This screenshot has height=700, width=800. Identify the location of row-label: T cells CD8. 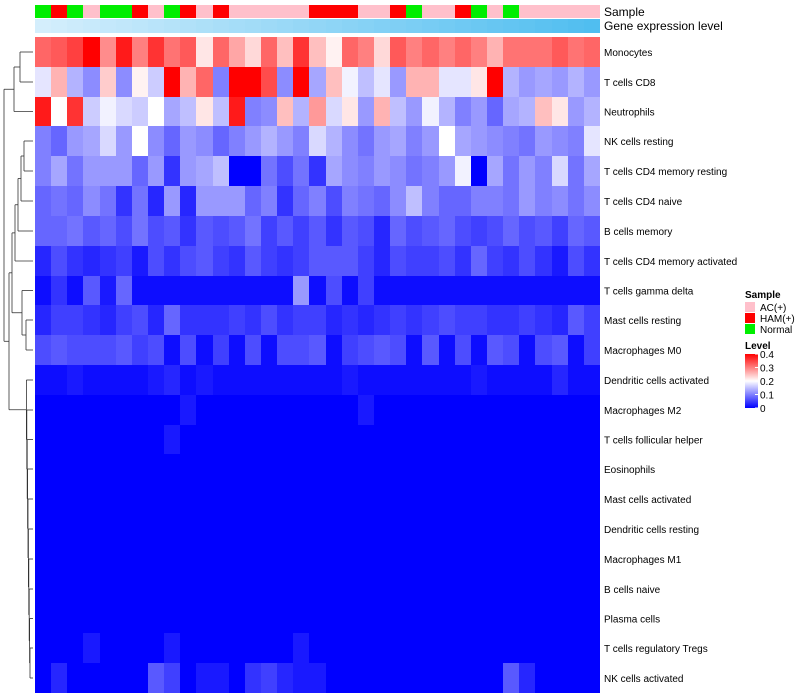
(630, 83).